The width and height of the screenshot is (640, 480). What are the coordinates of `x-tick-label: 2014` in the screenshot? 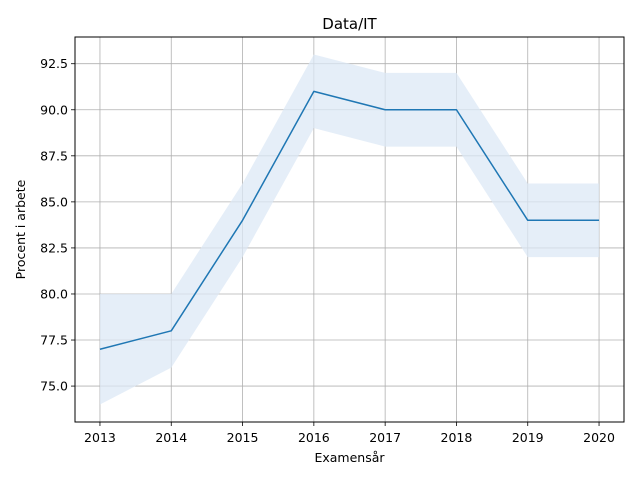 It's located at (171, 437).